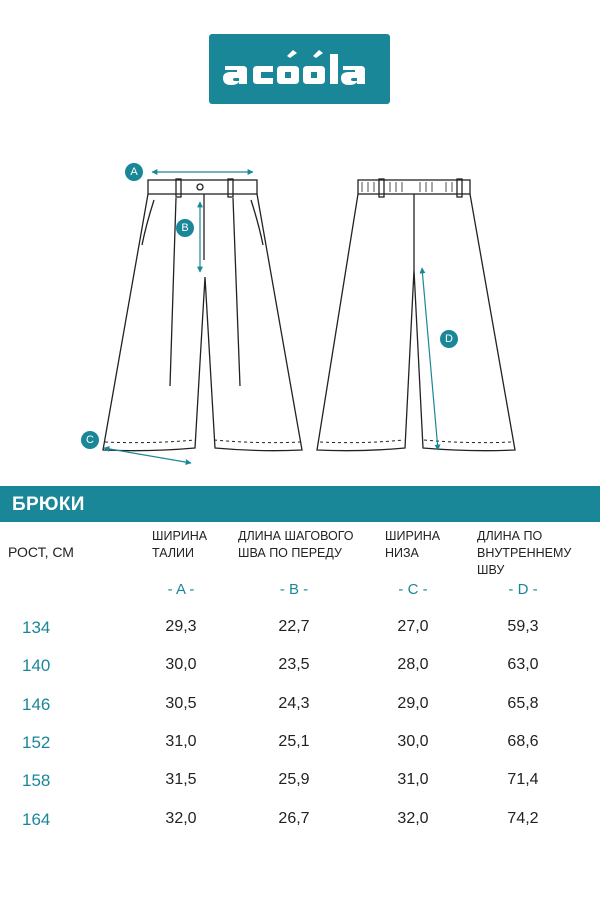 This screenshot has height=900, width=600. Describe the element at coordinates (181, 741) in the screenshot. I see `waist-cell: 31,0` at that location.